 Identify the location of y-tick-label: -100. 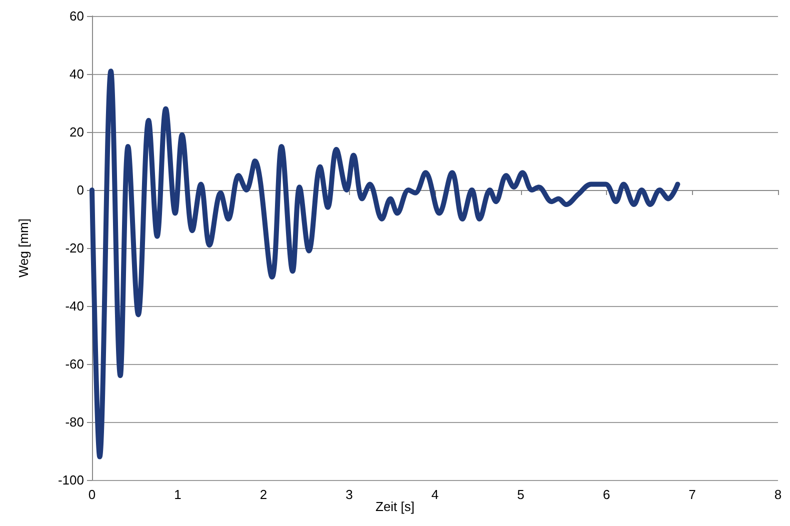
(71, 480).